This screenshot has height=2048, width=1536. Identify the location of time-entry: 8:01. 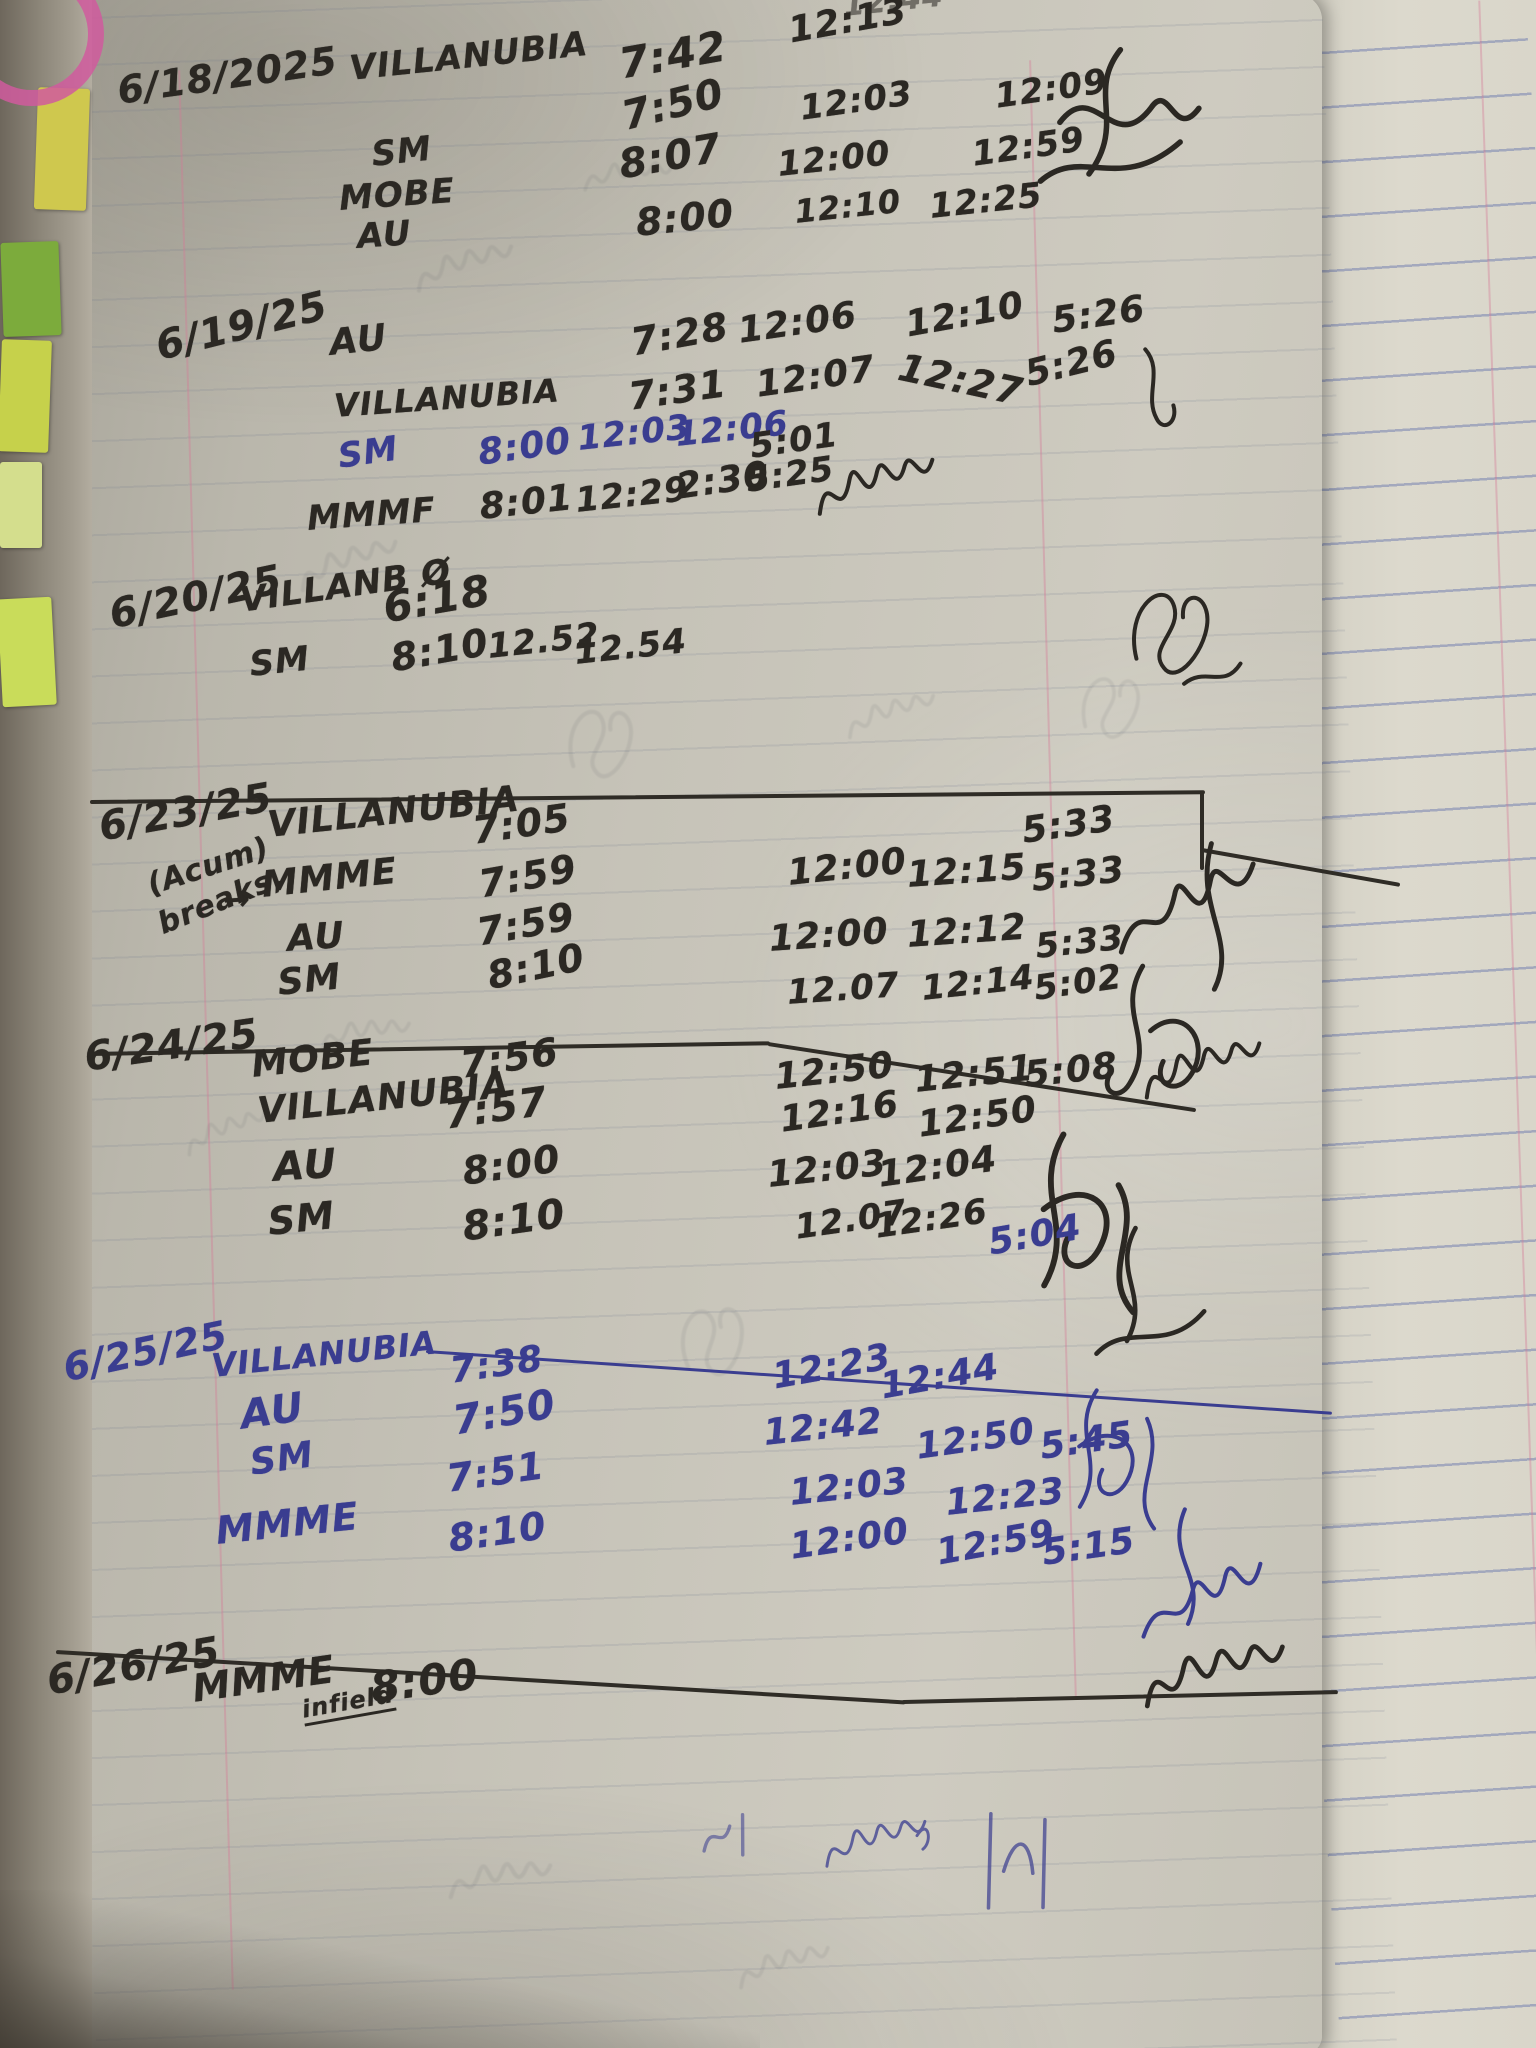
(526, 502).